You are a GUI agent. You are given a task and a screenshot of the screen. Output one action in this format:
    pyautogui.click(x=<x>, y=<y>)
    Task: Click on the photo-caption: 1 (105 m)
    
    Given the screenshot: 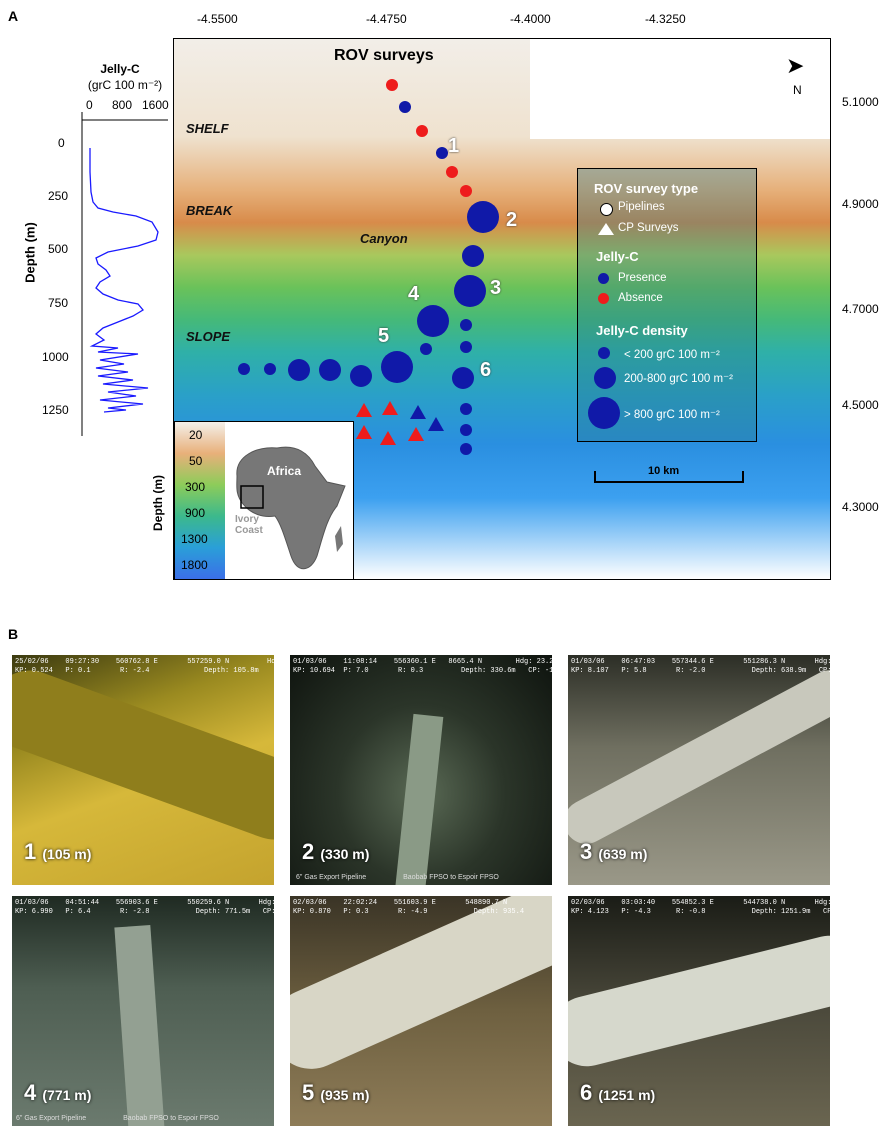 What is the action you would take?
    pyautogui.click(x=57, y=852)
    